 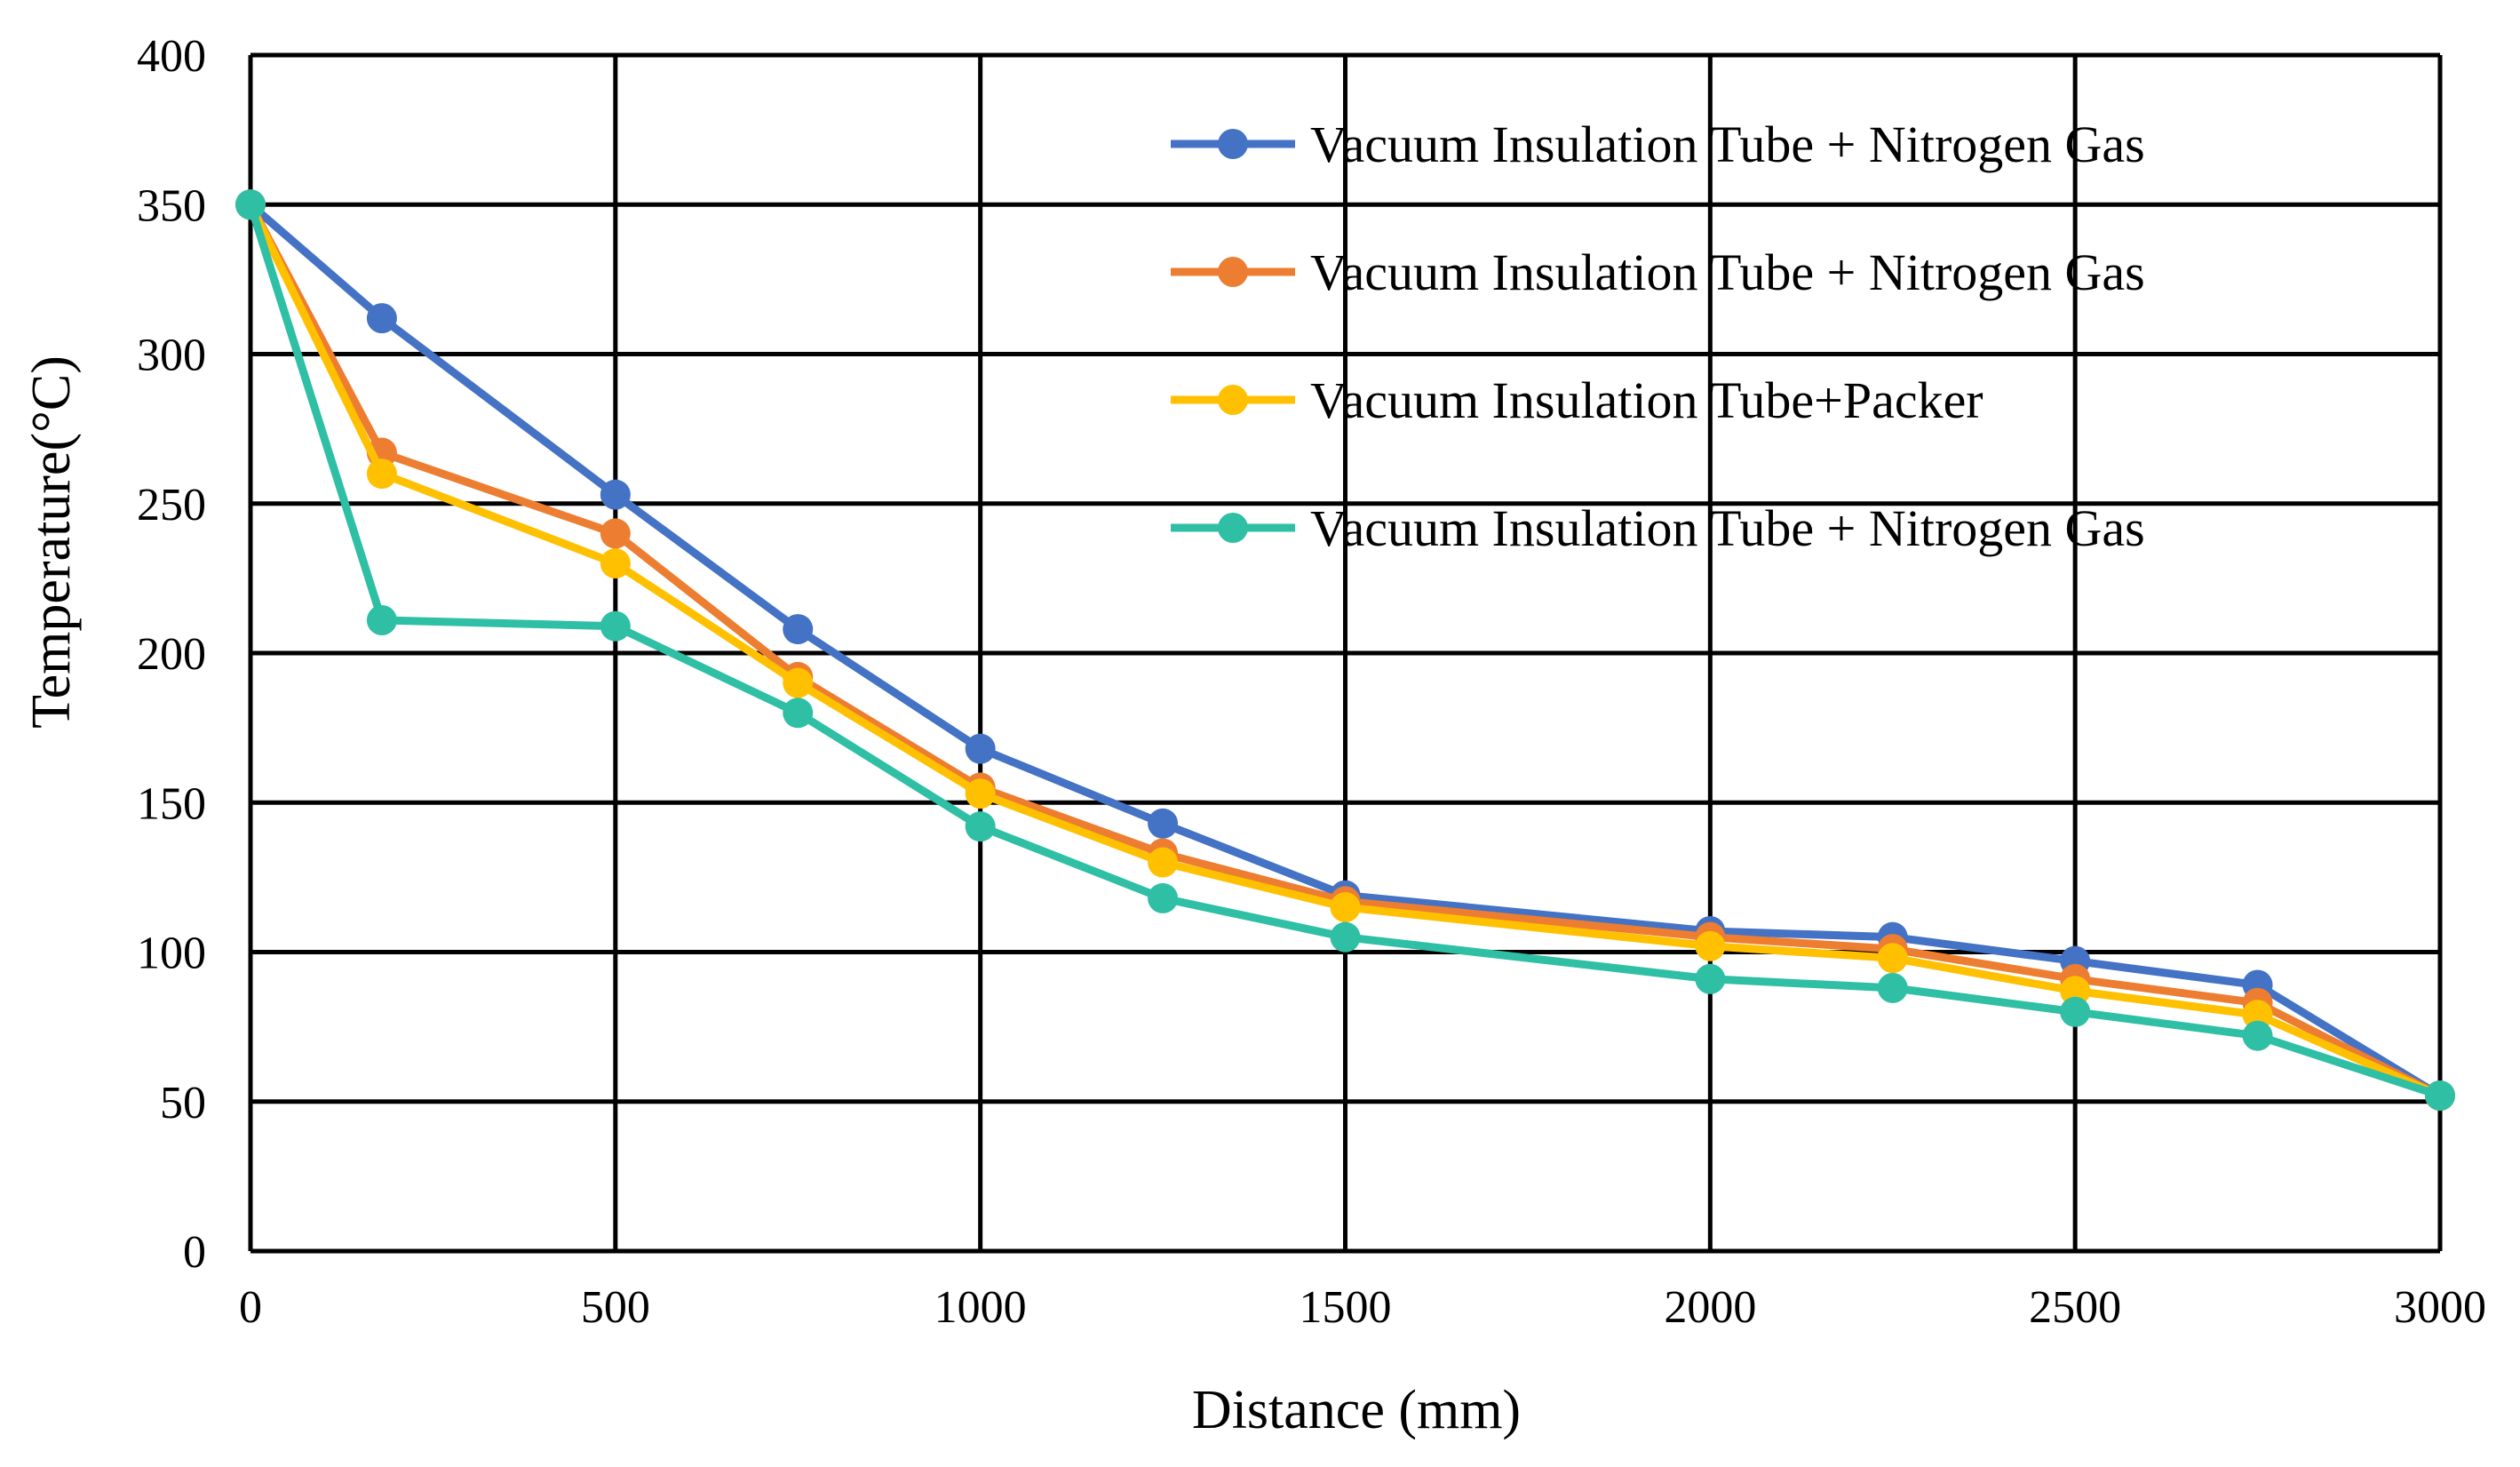 What do you see at coordinates (194, 1252) in the screenshot?
I see `y-tick-label: 0` at bounding box center [194, 1252].